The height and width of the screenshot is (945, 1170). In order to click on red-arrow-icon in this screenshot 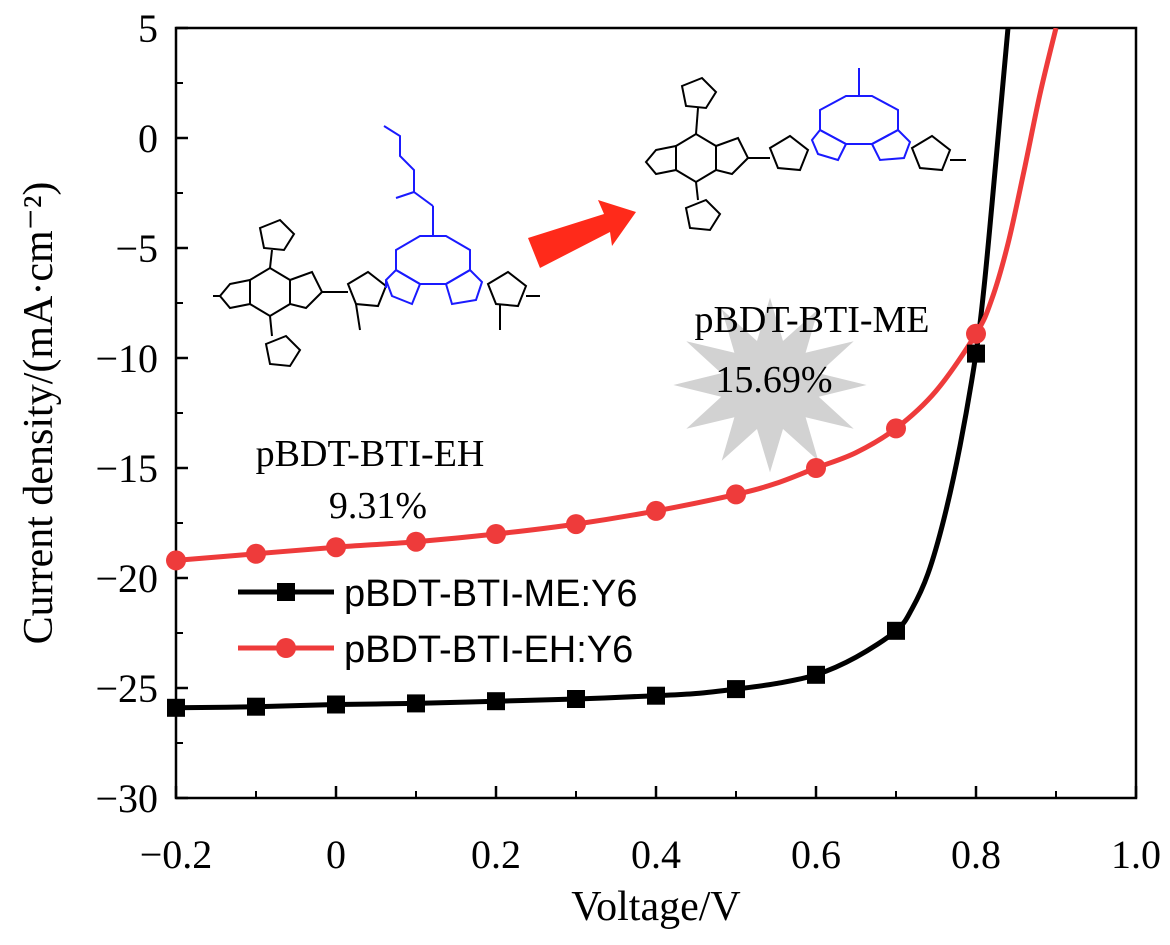, I will do `click(582, 234)`.